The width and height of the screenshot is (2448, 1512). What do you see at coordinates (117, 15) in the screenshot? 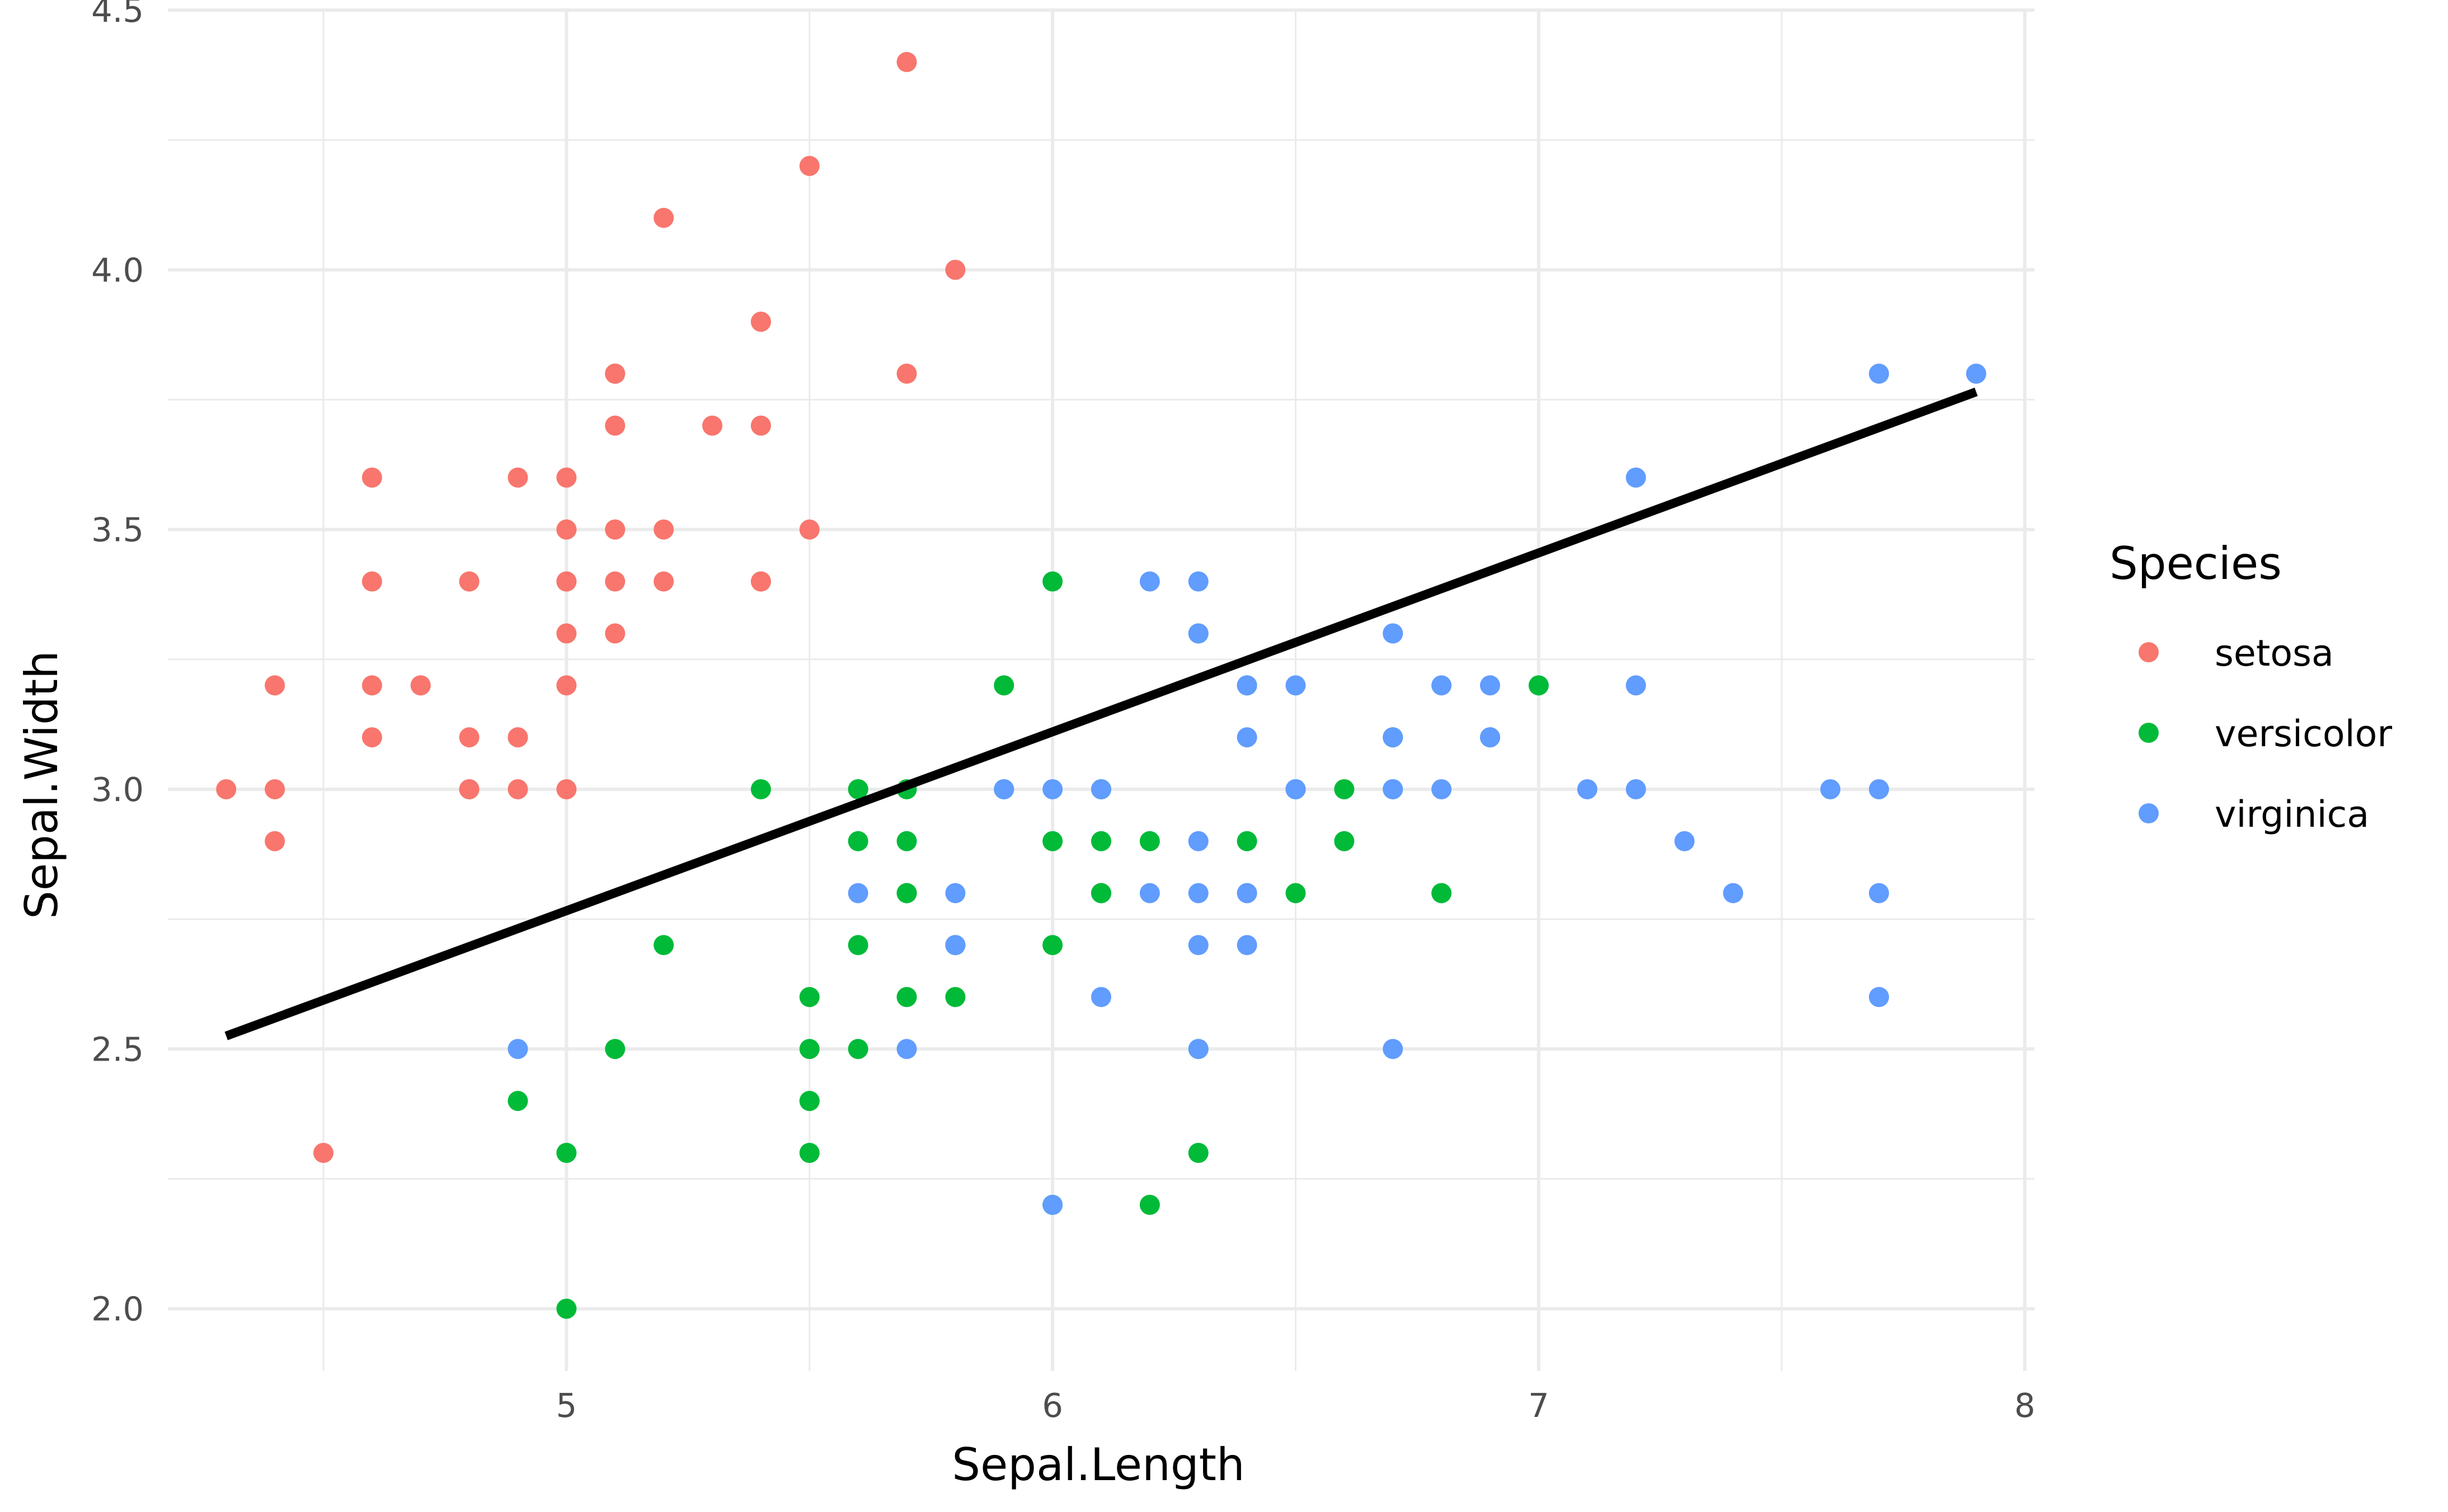
I see `y-tick-label: 4.5` at bounding box center [117, 15].